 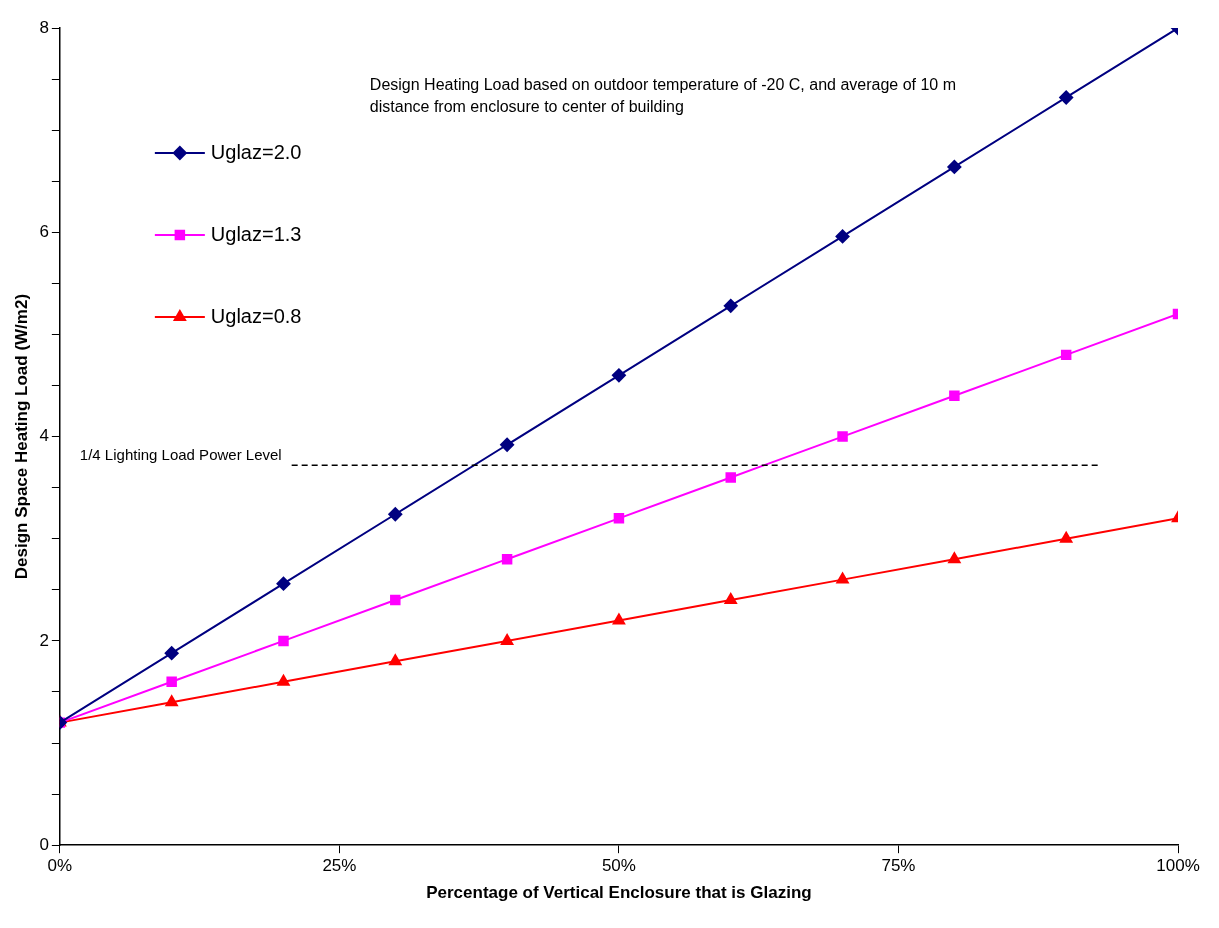 I want to click on x-axis-title: Percentage of Vertical Enclosure that is Glazing, so click(x=619, y=893).